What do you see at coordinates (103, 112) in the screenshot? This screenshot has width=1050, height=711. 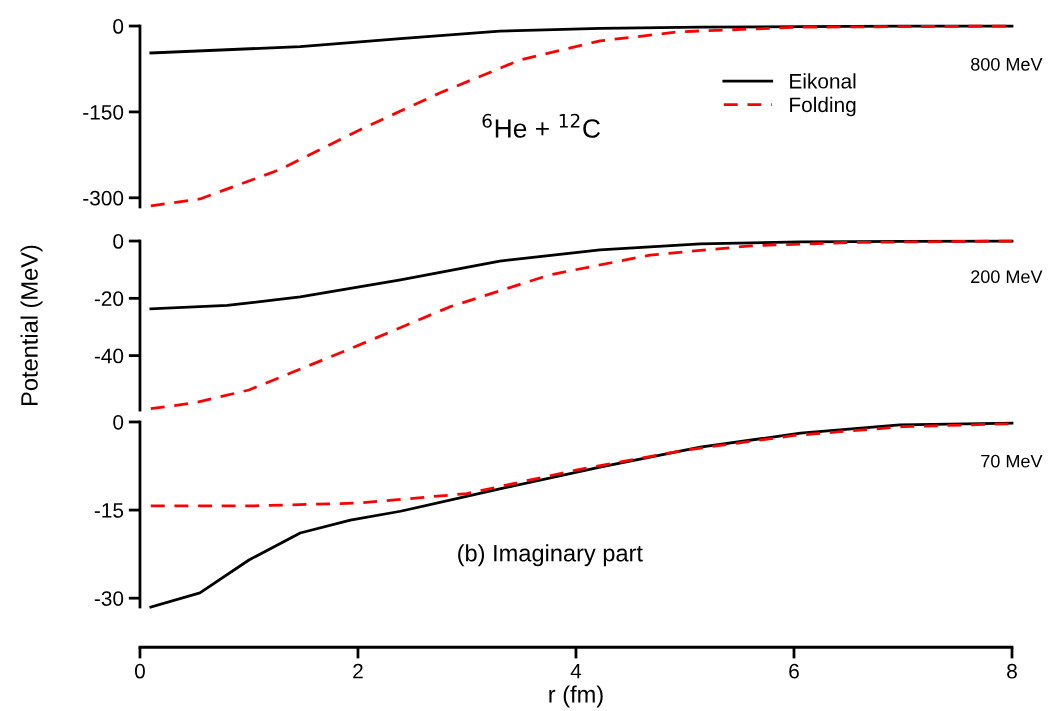 I see `y-tick-label: -150` at bounding box center [103, 112].